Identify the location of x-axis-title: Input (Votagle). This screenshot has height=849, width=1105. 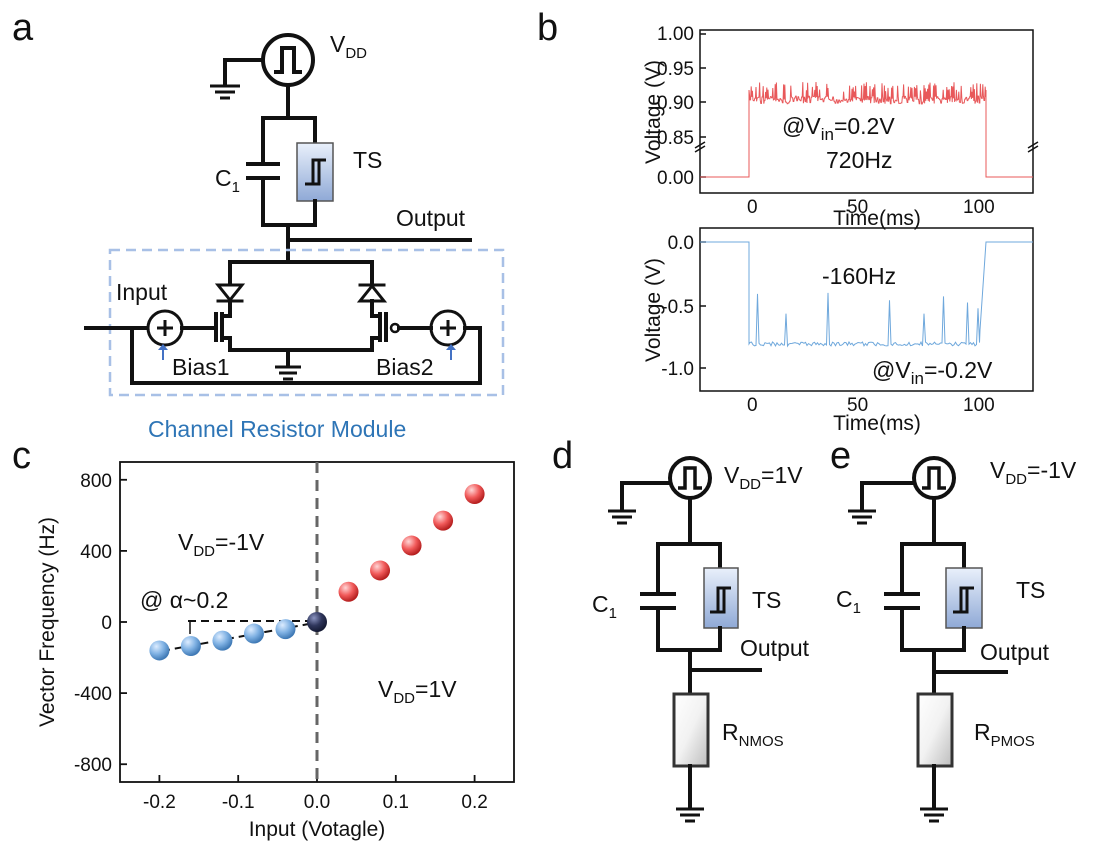
(317, 829).